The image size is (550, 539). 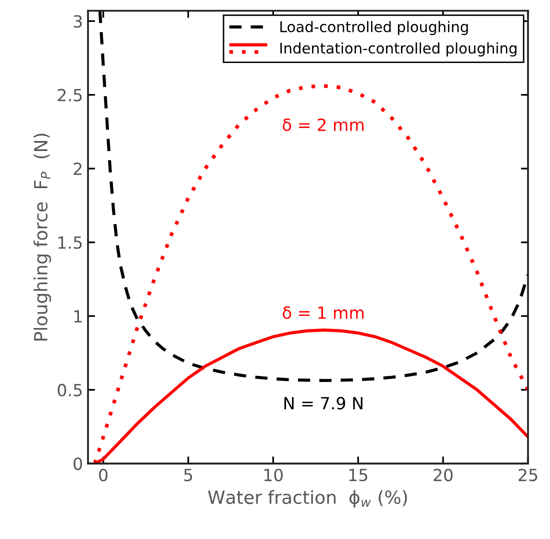 I want to click on y-tick-label: 0.5, so click(x=70, y=390).